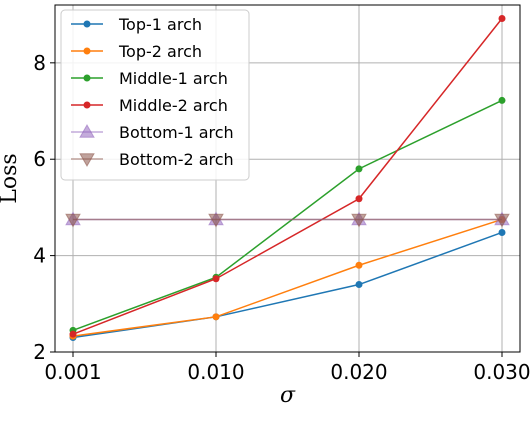 The image size is (532, 432). I want to click on series-bottom-2-arch, so click(287, 220).